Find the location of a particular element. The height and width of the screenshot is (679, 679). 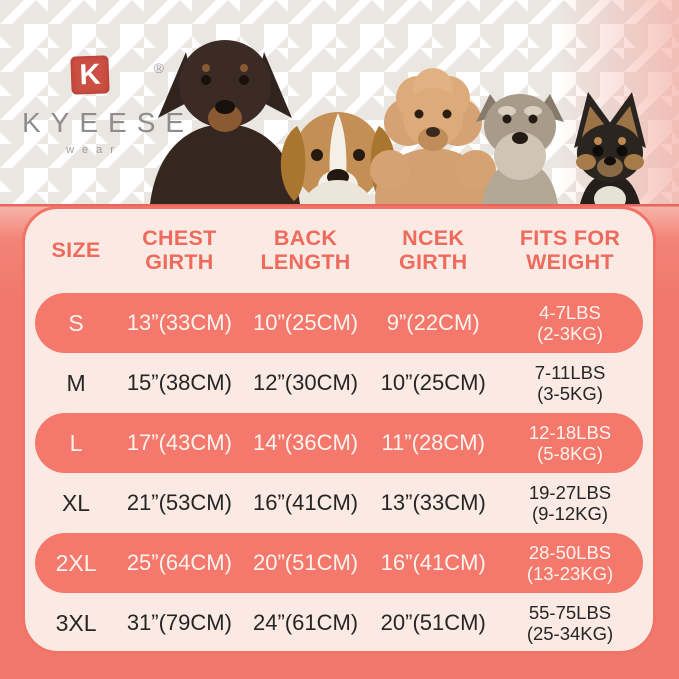

cell-chest: 13”(33CM) is located at coordinates (179, 322).